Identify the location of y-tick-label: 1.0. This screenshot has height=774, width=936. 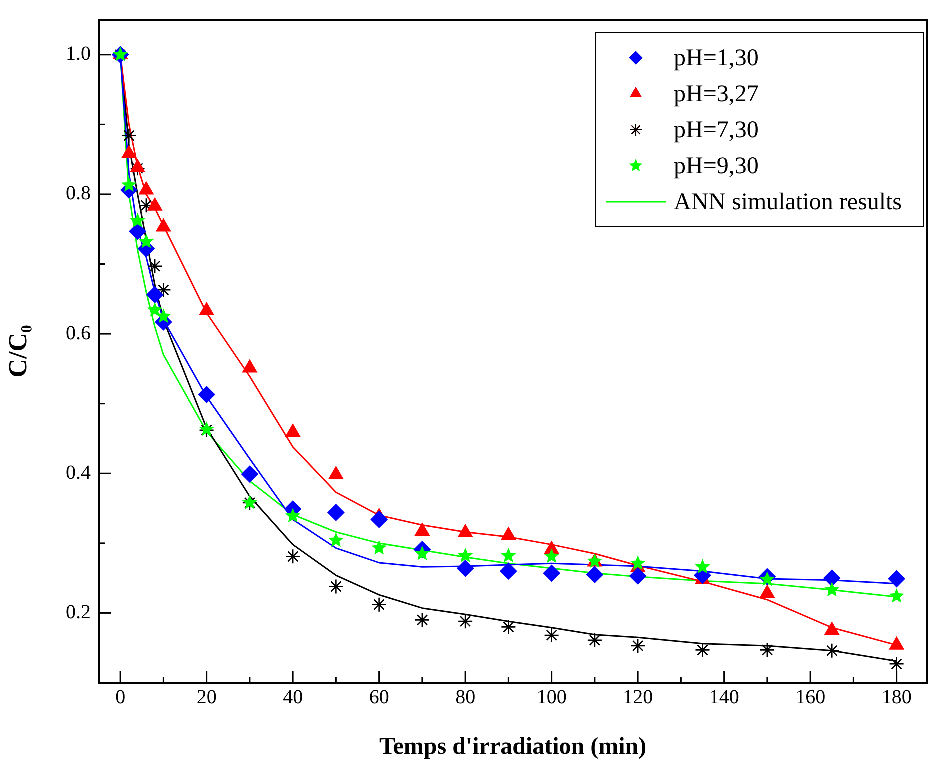
(78, 54).